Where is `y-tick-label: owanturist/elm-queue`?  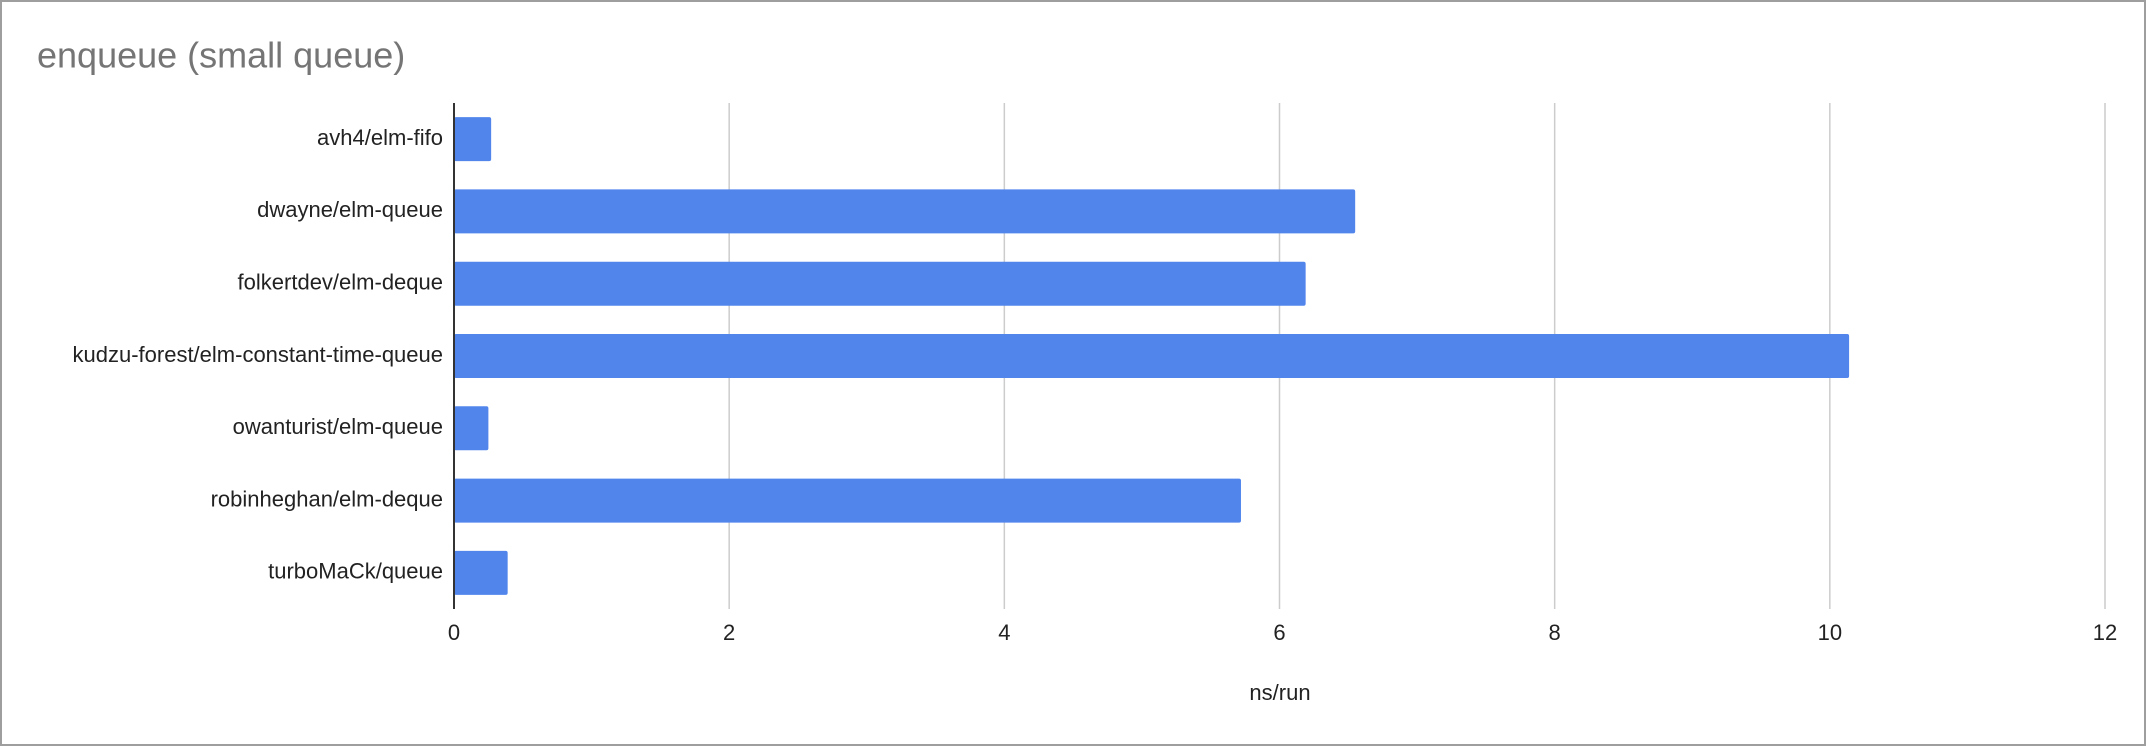
y-tick-label: owanturist/elm-queue is located at coordinates (338, 426).